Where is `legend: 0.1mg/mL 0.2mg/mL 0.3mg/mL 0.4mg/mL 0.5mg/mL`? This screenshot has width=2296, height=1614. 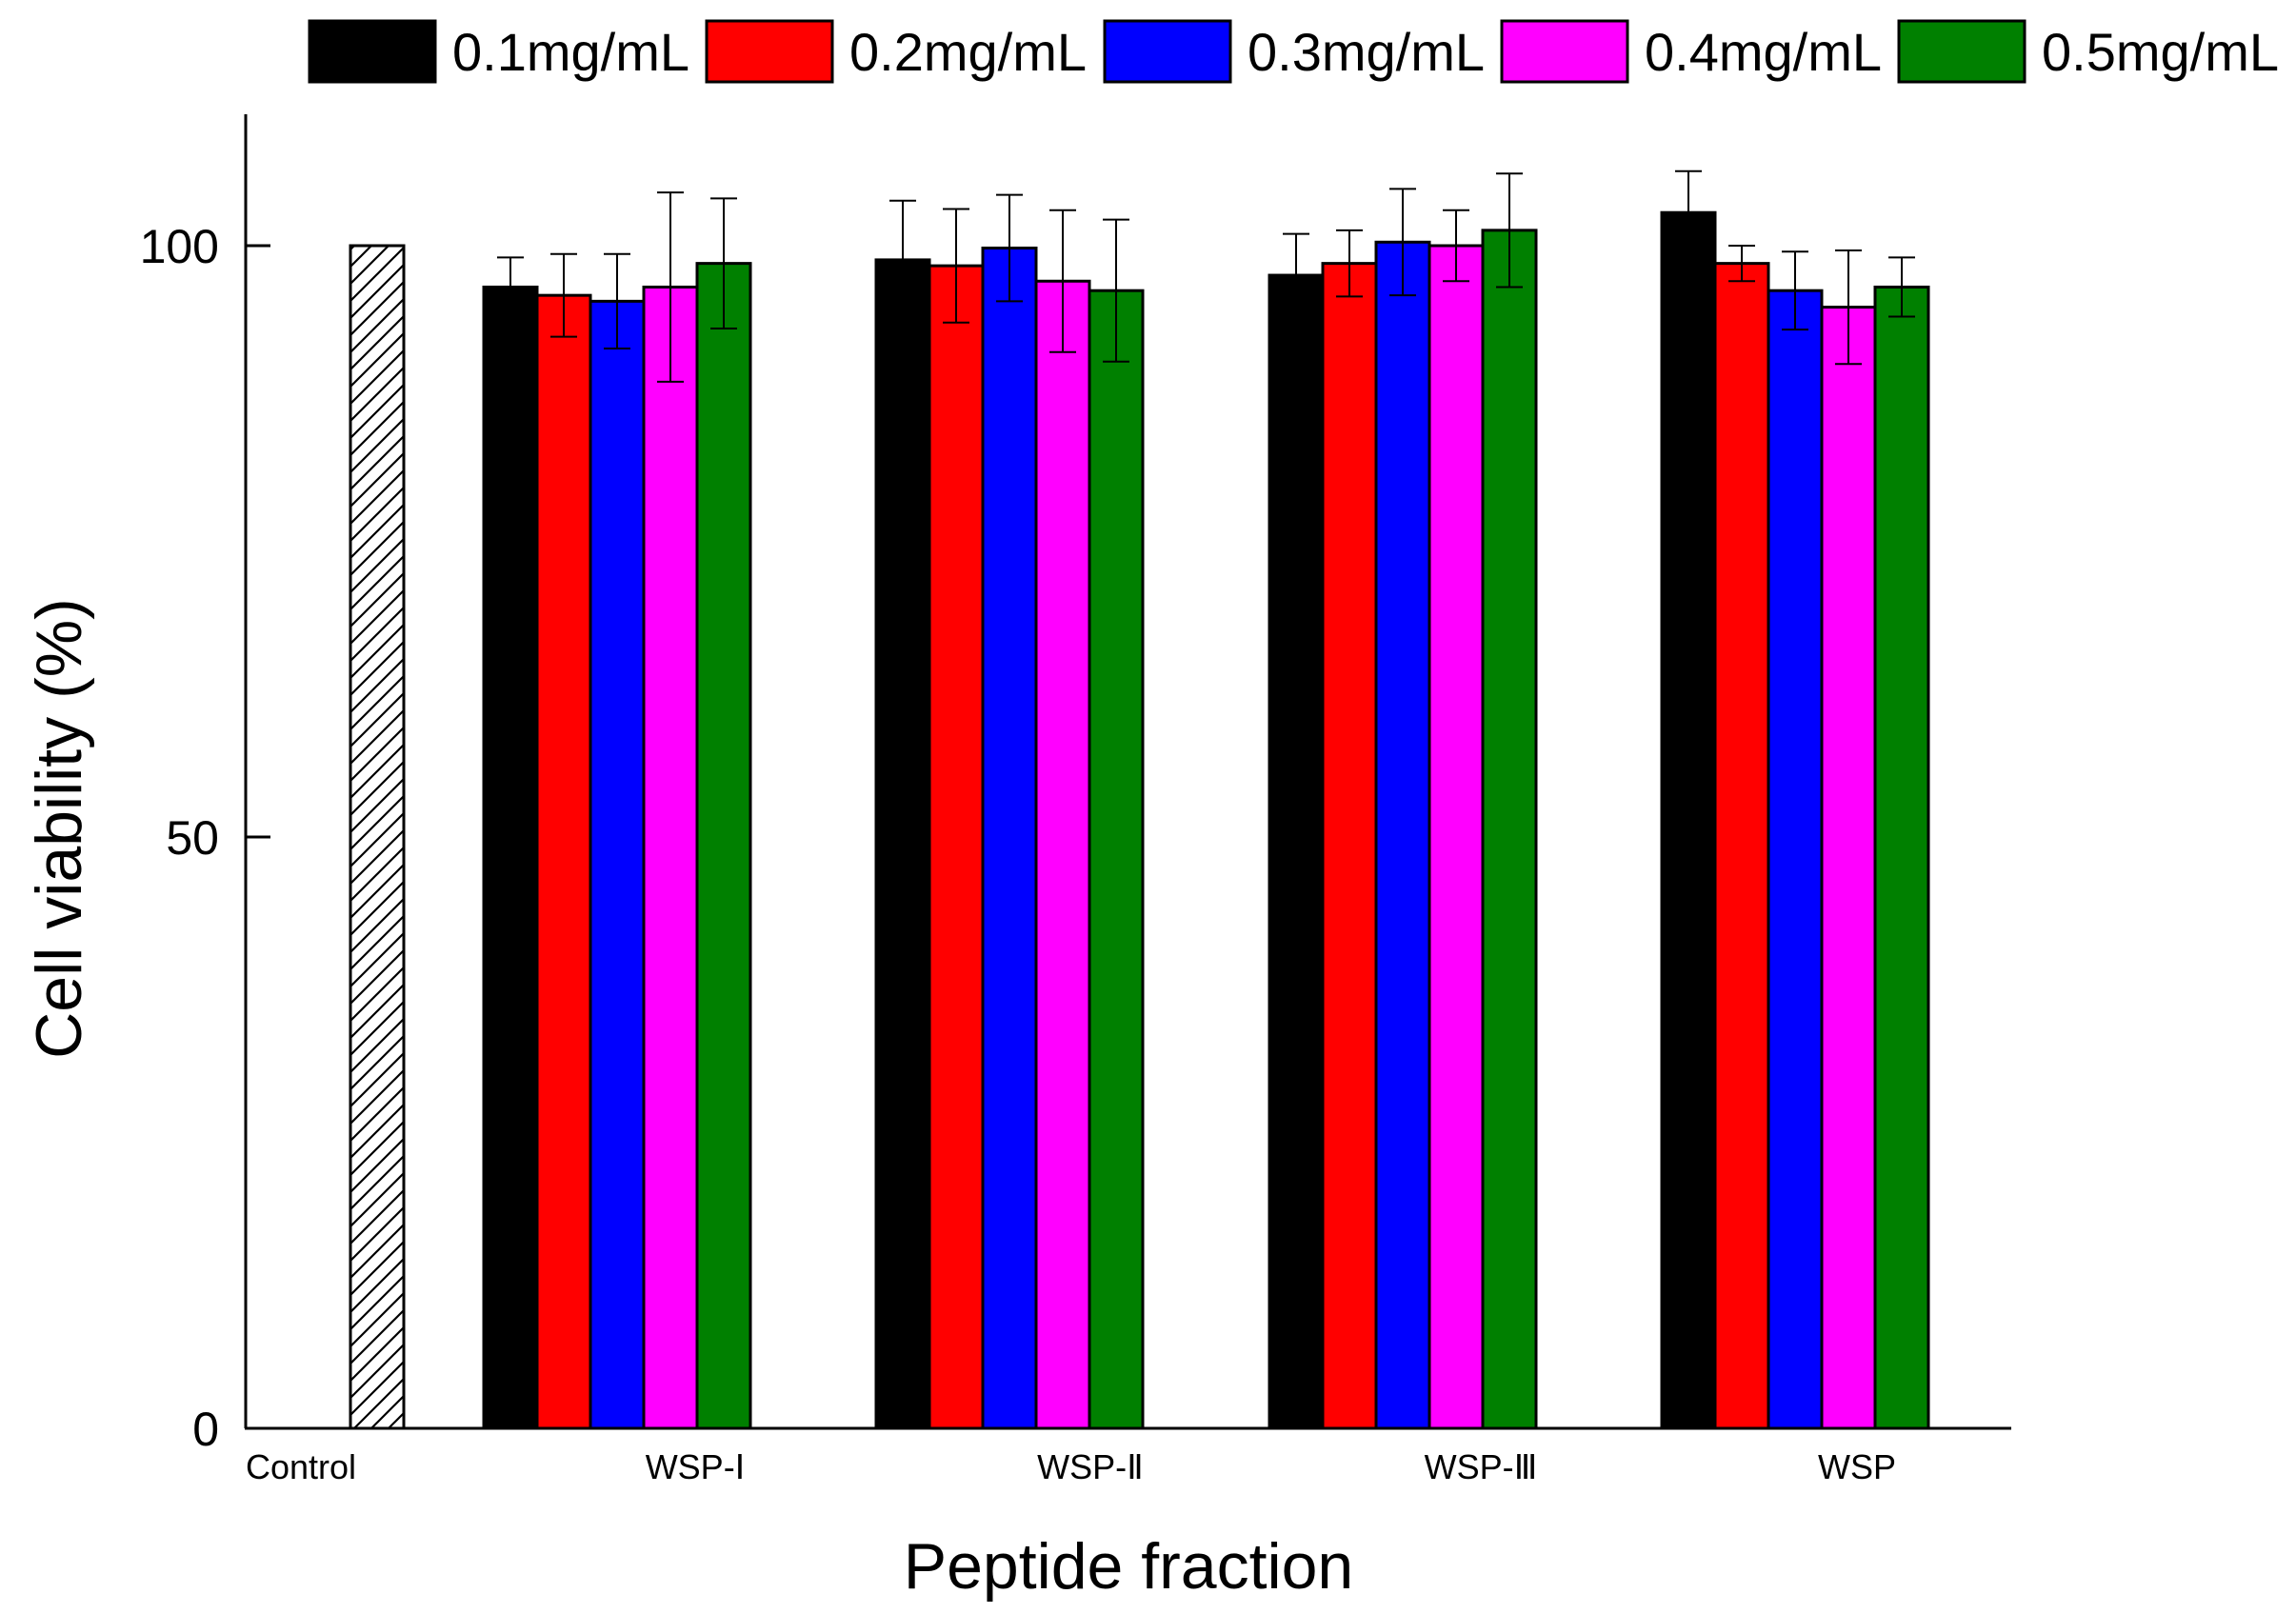
legend: 0.1mg/mL 0.2mg/mL 0.3mg/mL 0.4mg/mL 0.5mg/mL is located at coordinates (1293, 51).